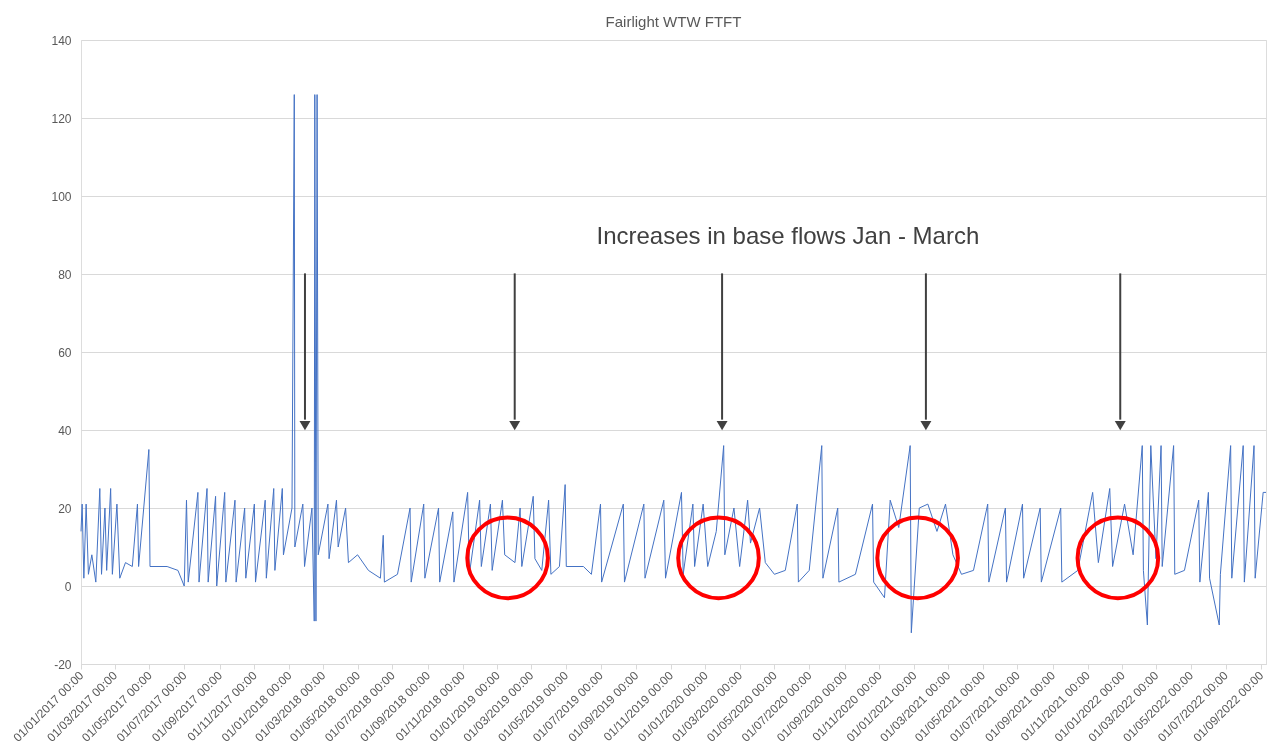 Image resolution: width=1287 pixels, height=749 pixels. Describe the element at coordinates (65, 274) in the screenshot. I see `y-tick-label: 80` at that location.